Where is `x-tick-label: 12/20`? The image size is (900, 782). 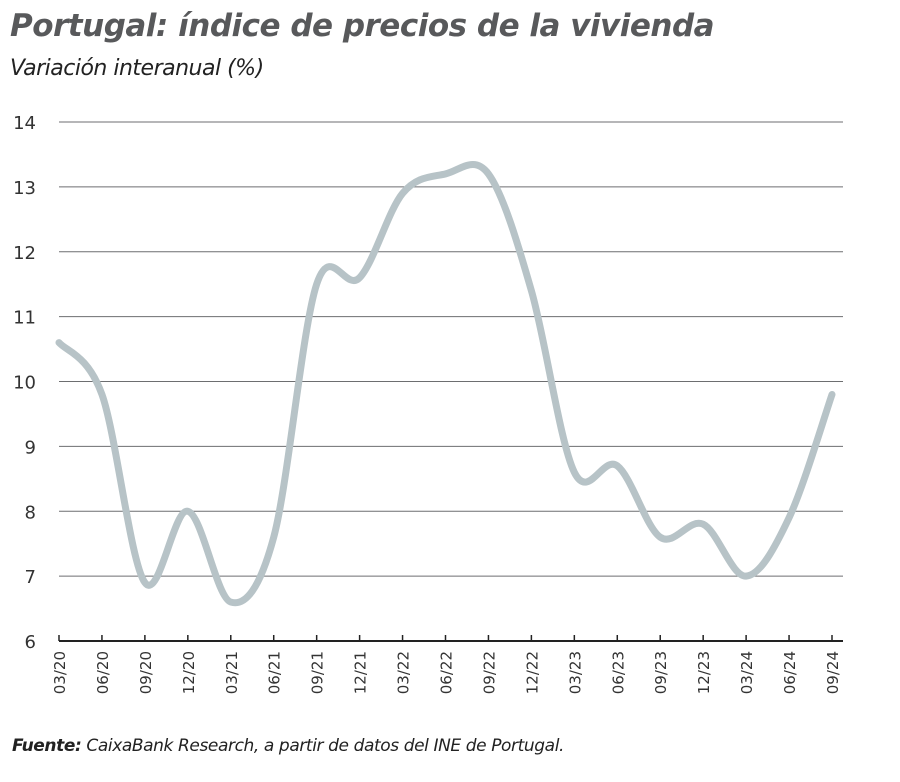 x-tick-label: 12/20 is located at coordinates (189, 672).